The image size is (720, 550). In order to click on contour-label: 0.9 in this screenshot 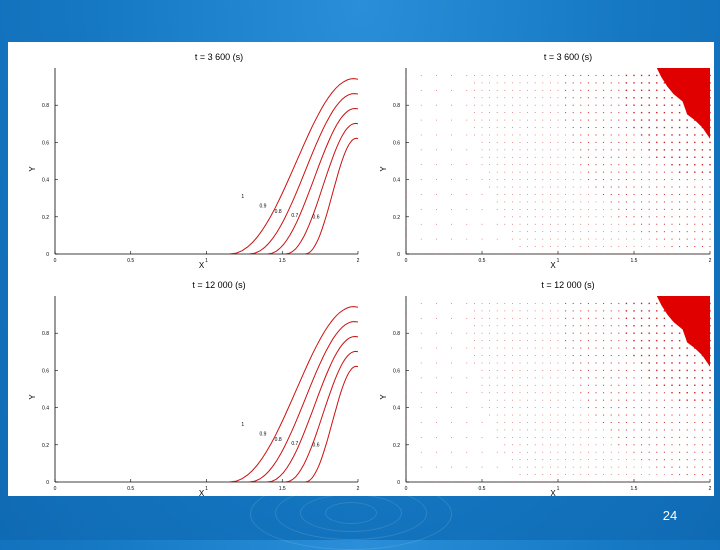, I will do `click(263, 435)`.